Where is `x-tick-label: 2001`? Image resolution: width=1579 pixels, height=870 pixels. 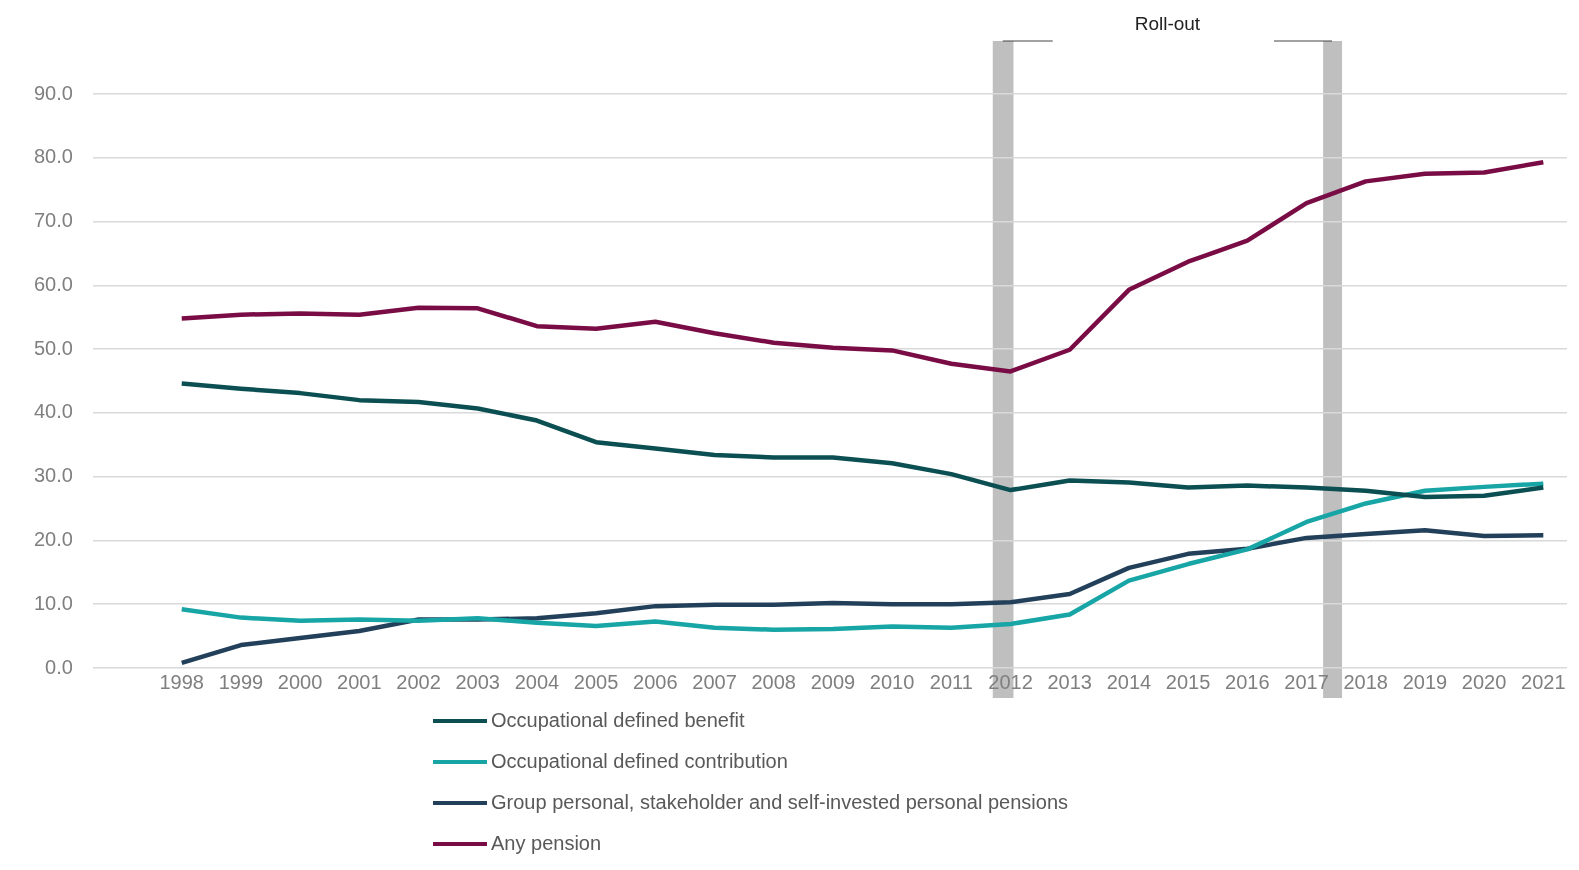
x-tick-label: 2001 is located at coordinates (359, 681).